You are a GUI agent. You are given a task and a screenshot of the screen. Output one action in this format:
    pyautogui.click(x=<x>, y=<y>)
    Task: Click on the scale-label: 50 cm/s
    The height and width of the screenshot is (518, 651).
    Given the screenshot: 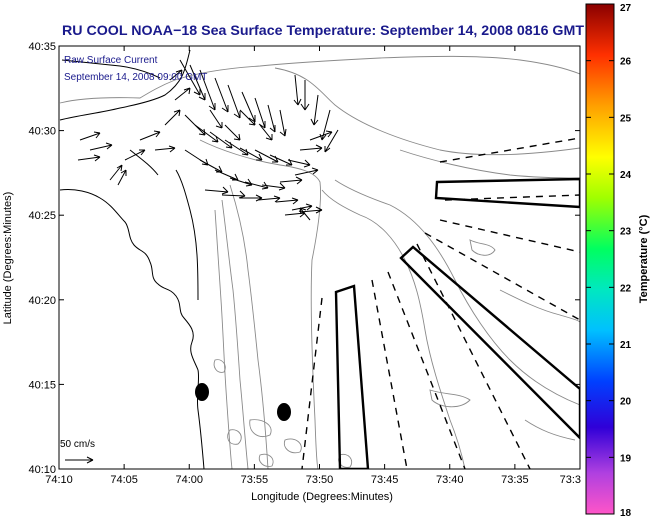 What is the action you would take?
    pyautogui.click(x=77, y=444)
    